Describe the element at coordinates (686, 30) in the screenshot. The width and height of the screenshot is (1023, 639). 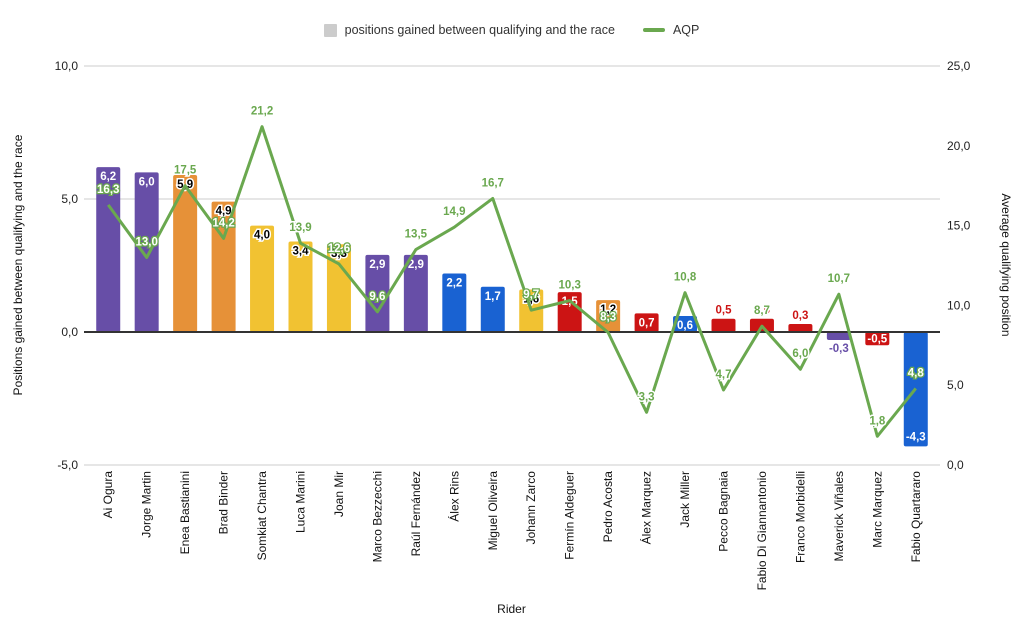
I see `line-legend-label: AQP` at that location.